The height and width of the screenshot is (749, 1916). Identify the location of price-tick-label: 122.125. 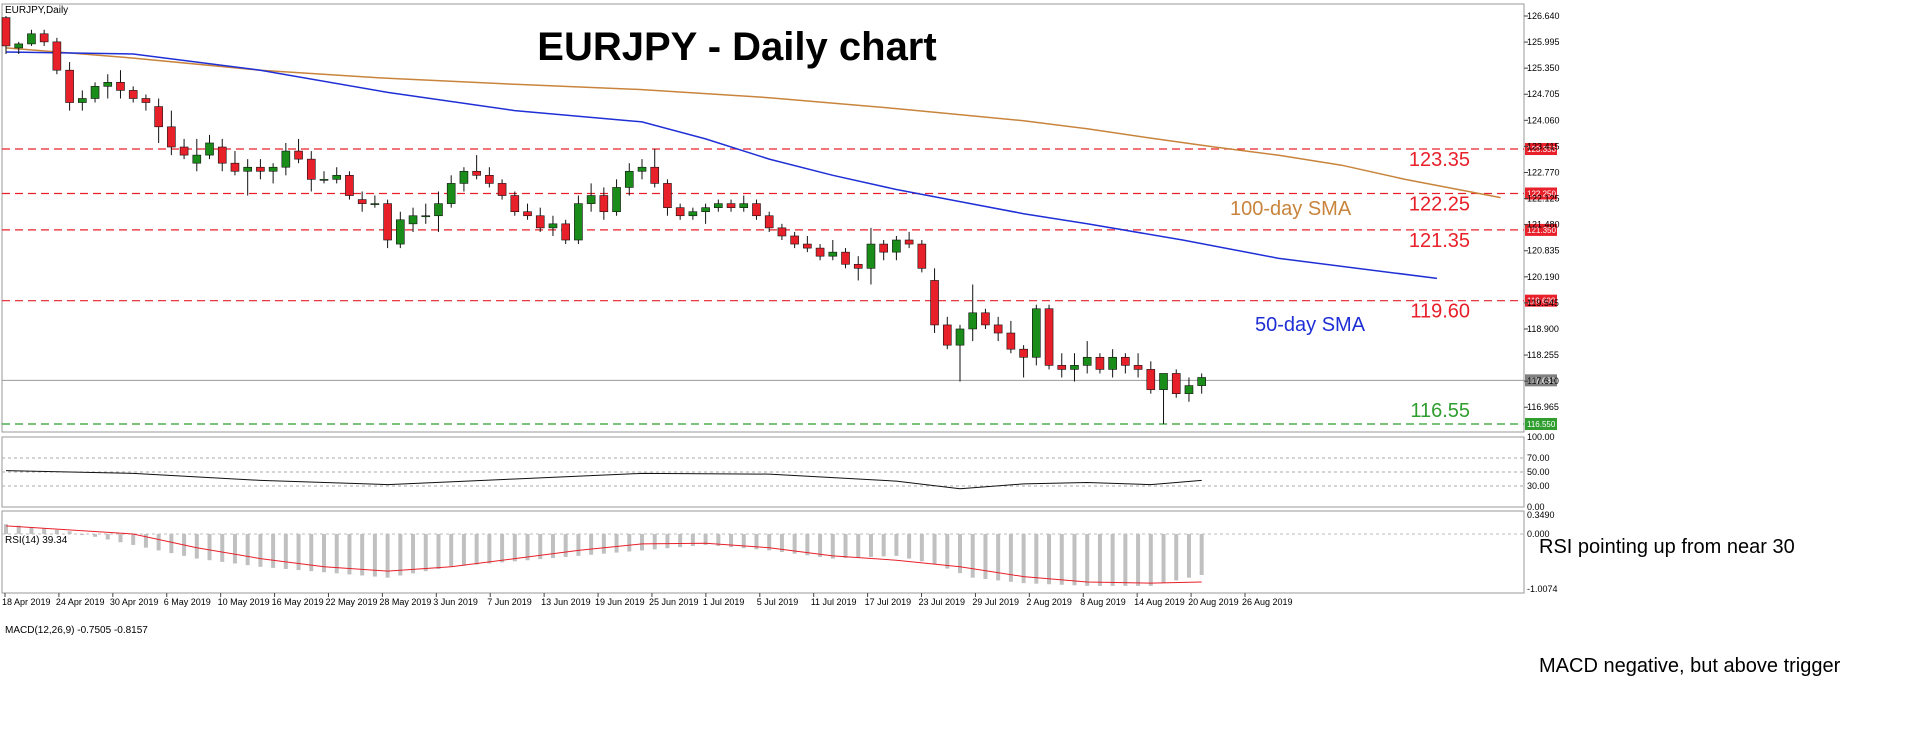
(1543, 199).